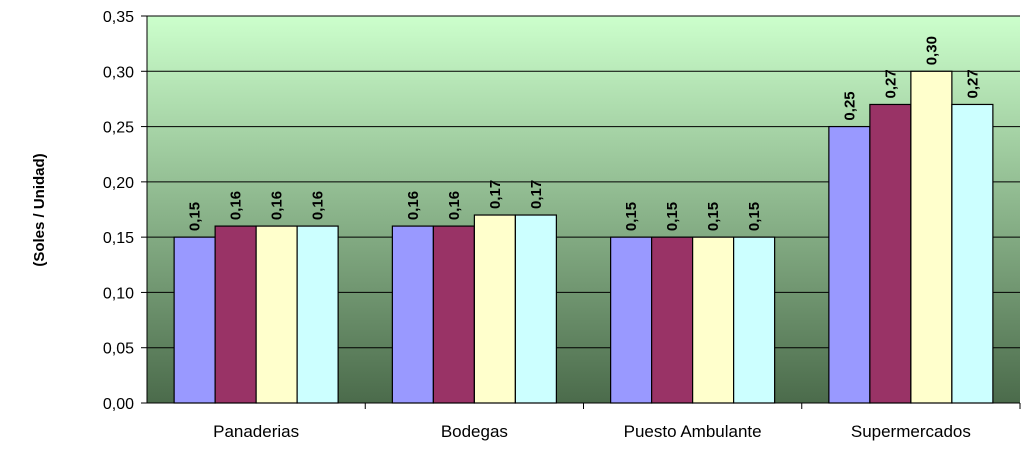 This screenshot has width=1022, height=453. I want to click on x-tick-label: Panaderias, so click(256, 431).